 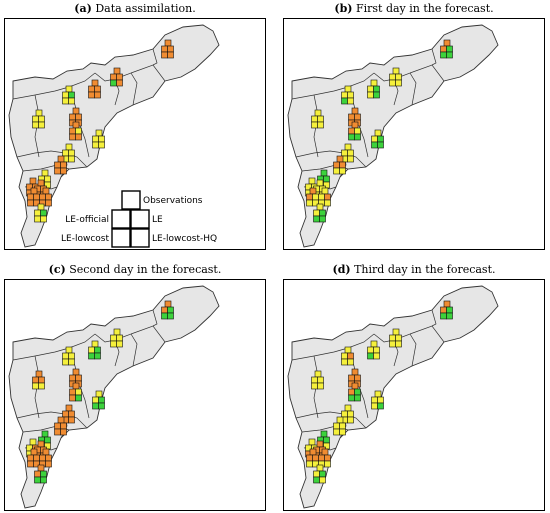 What do you see at coordinates (184, 239) in the screenshot?
I see `legend-label-le-lowcost-hq: LE-lowcost-HQ` at bounding box center [184, 239].